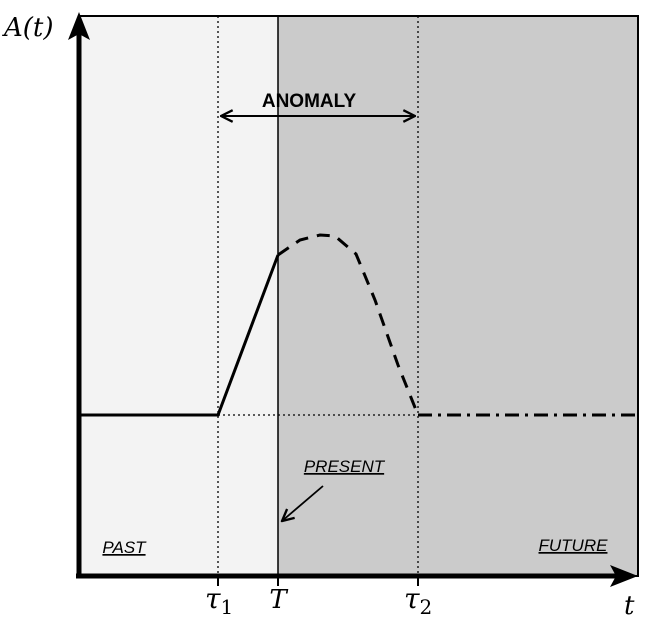  I want to click on y-axis-arrowhead, so click(79, 26).